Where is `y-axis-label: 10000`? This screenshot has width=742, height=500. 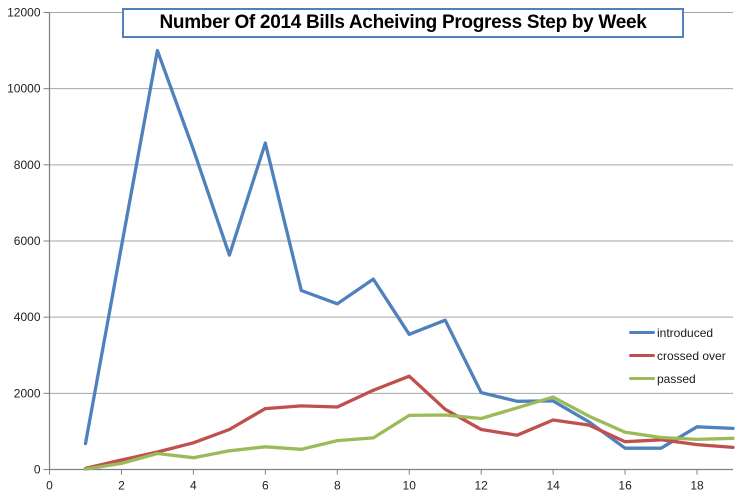 y-axis-label: 10000 is located at coordinates (24, 89).